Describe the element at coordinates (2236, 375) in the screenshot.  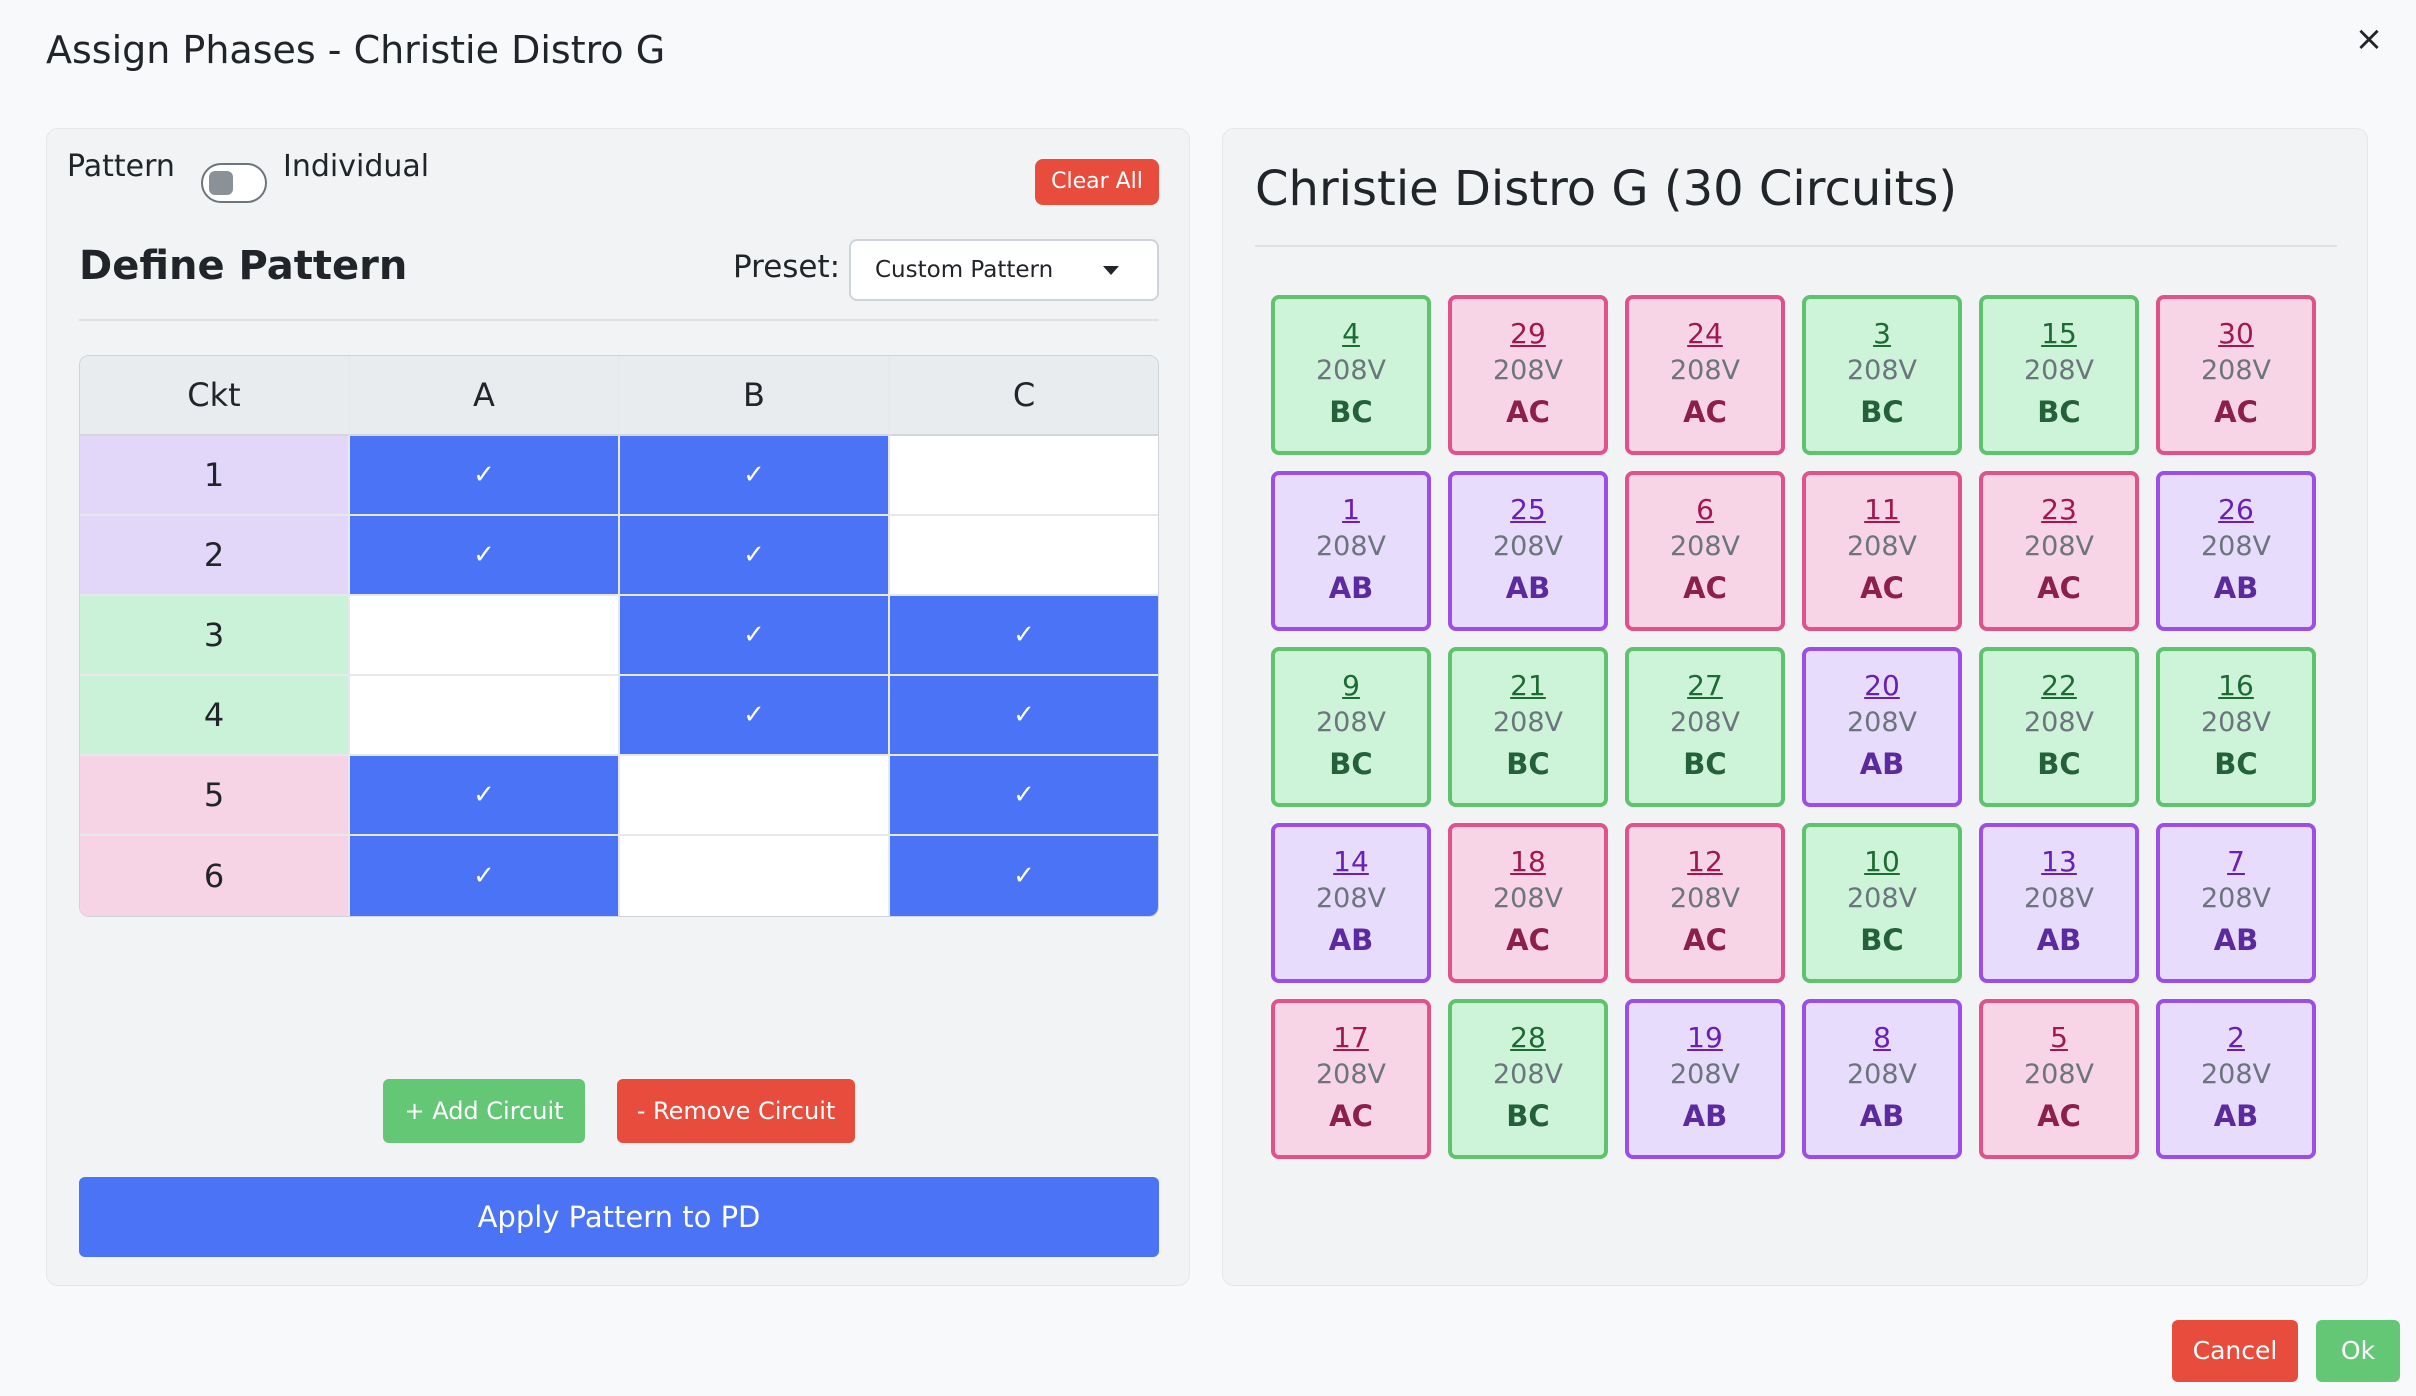
I see `circuit-card: 30 208V AC` at that location.